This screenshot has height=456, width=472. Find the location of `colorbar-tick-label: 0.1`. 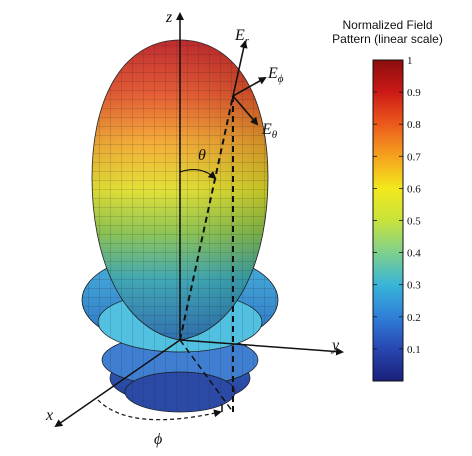

colorbar-tick-label: 0.1 is located at coordinates (414, 350).